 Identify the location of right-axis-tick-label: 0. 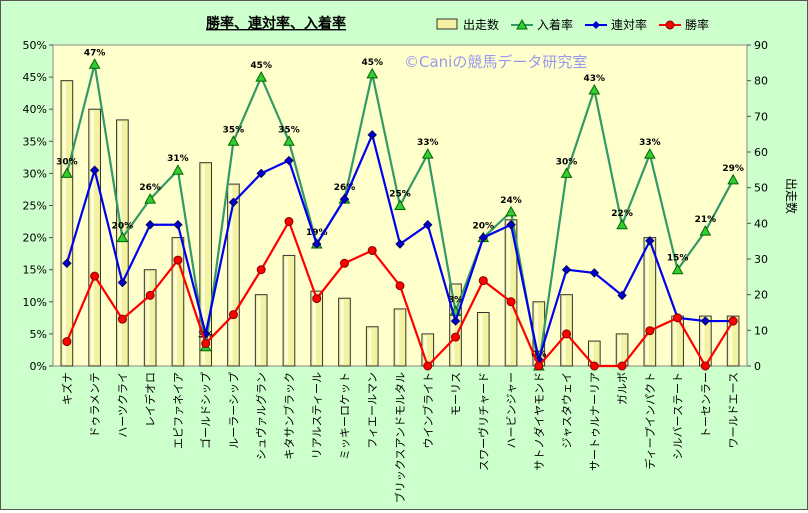
(757, 366).